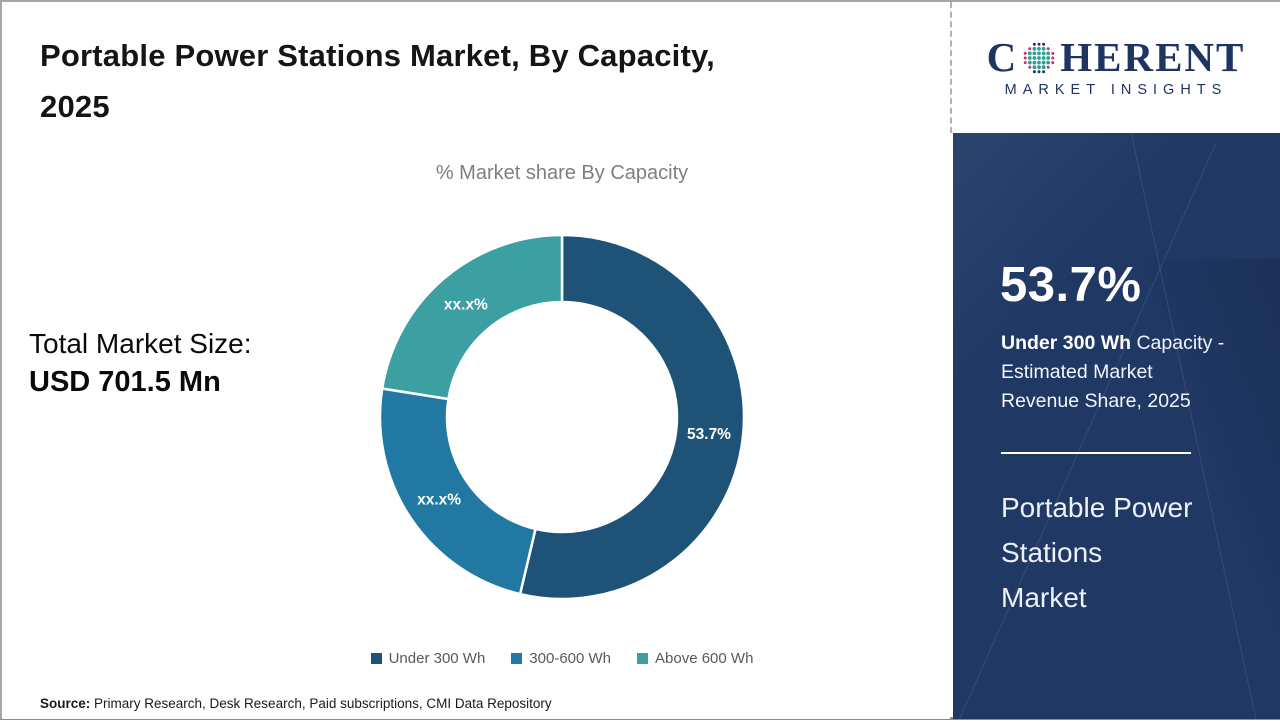 This screenshot has height=722, width=1280. Describe the element at coordinates (1153, 57) in the screenshot. I see `logo-word: HERENT` at that location.